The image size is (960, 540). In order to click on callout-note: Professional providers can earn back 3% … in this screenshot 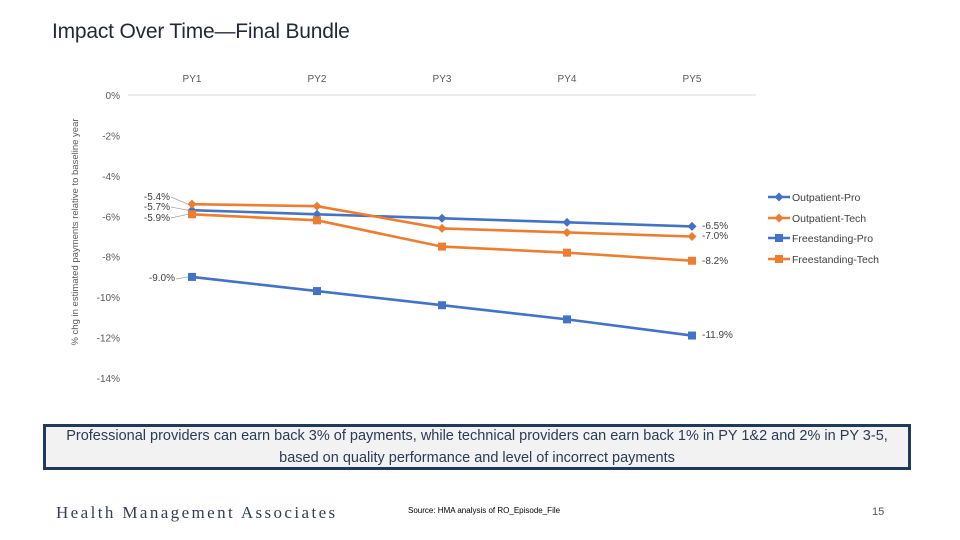, I will do `click(477, 447)`.